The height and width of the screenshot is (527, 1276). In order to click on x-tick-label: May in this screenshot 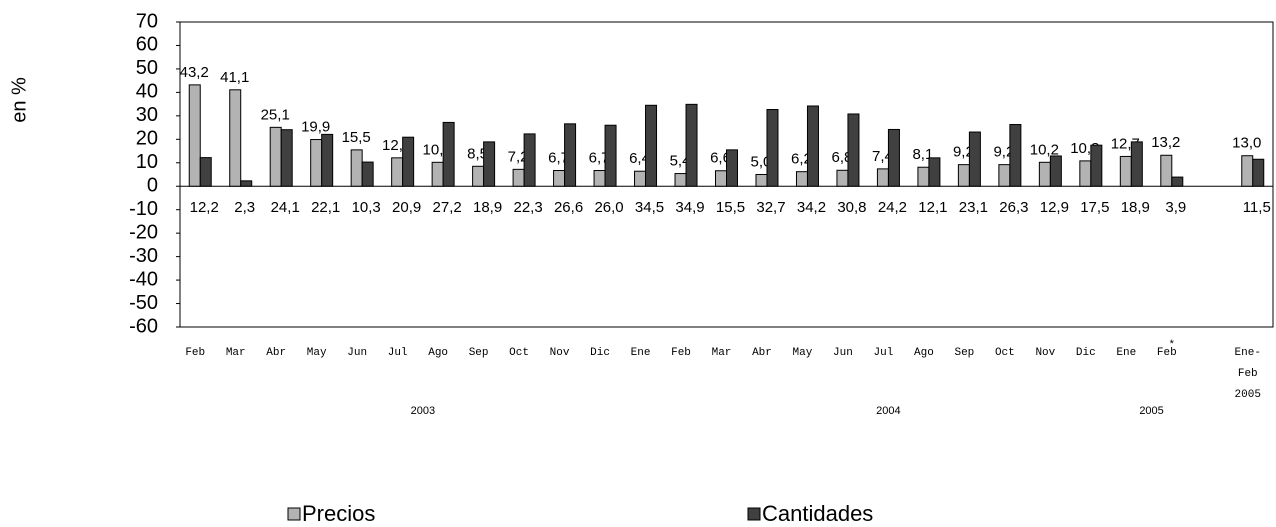, I will do `click(802, 353)`.